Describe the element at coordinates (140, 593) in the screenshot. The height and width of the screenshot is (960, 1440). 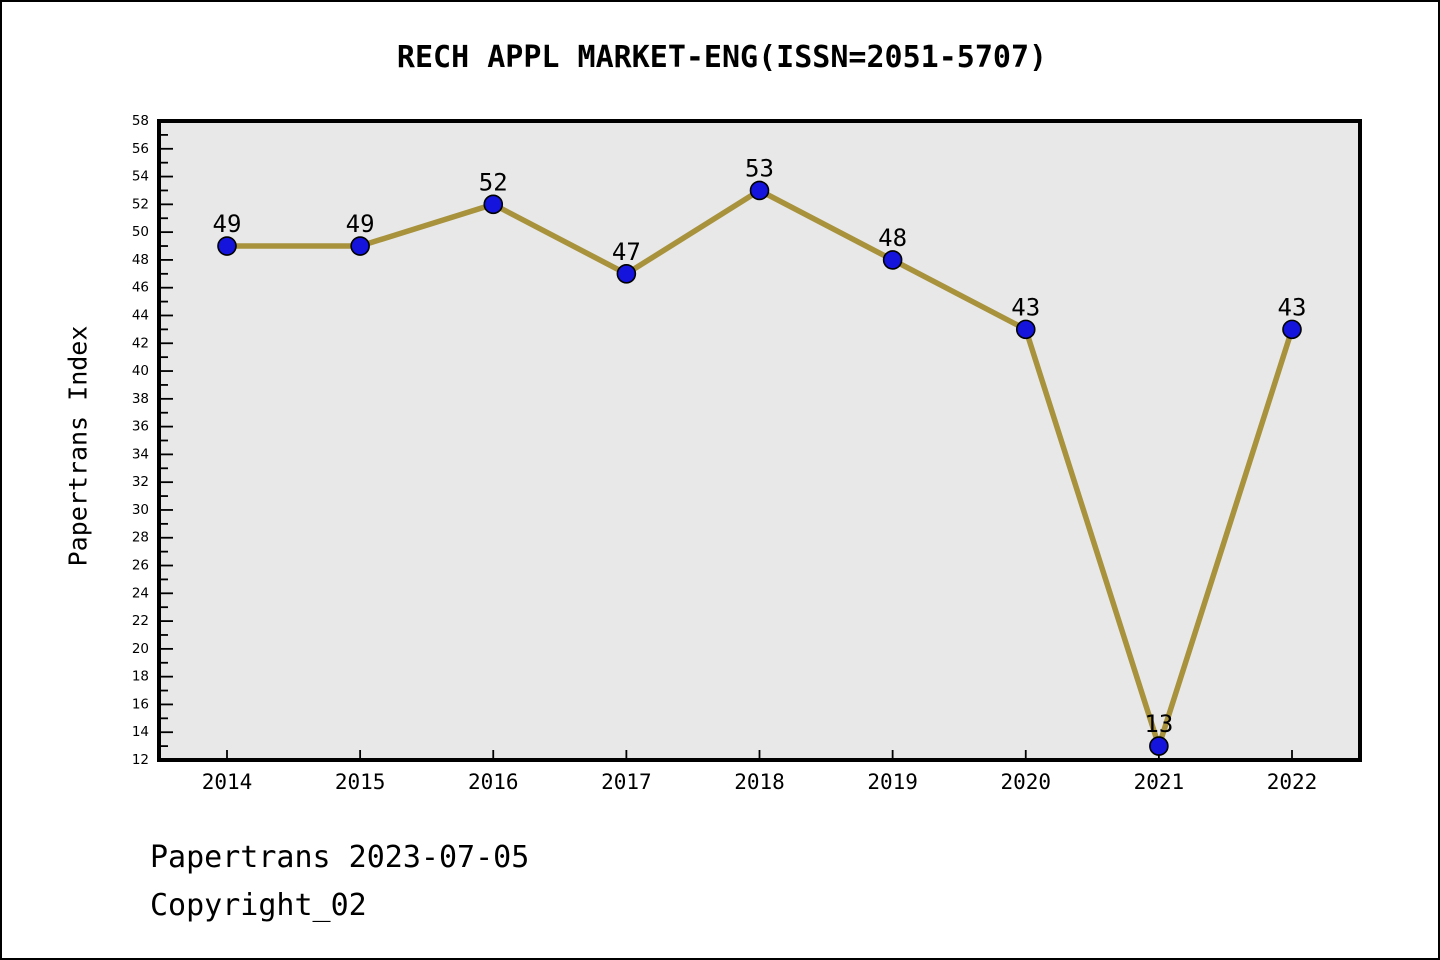
I see `y-tick-label: 24` at that location.